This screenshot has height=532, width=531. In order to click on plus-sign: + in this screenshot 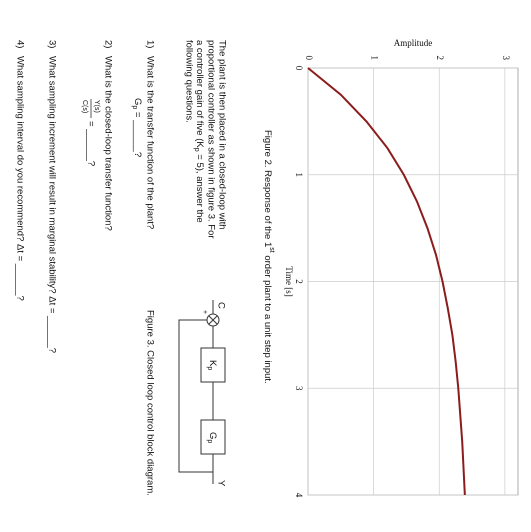, I will do `click(204, 312)`.